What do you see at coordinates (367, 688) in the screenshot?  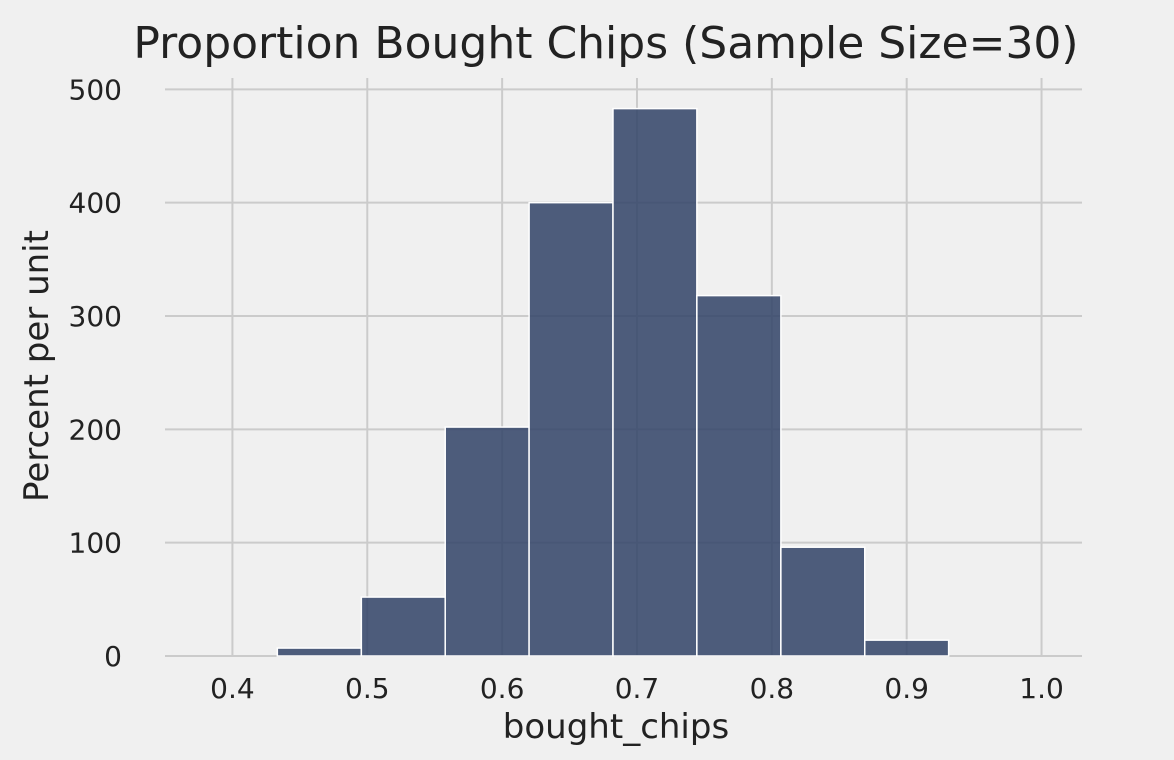 I see `x-tick-label-1: 0.5` at bounding box center [367, 688].